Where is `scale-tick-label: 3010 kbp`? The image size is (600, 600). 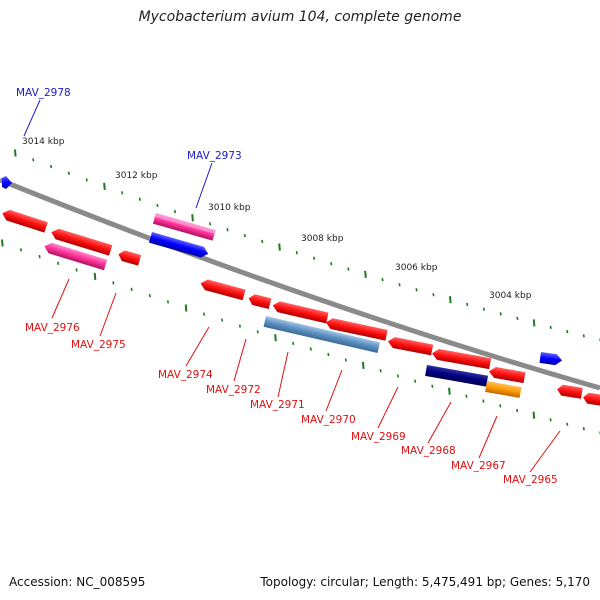 scale-tick-label: 3010 kbp is located at coordinates (229, 208).